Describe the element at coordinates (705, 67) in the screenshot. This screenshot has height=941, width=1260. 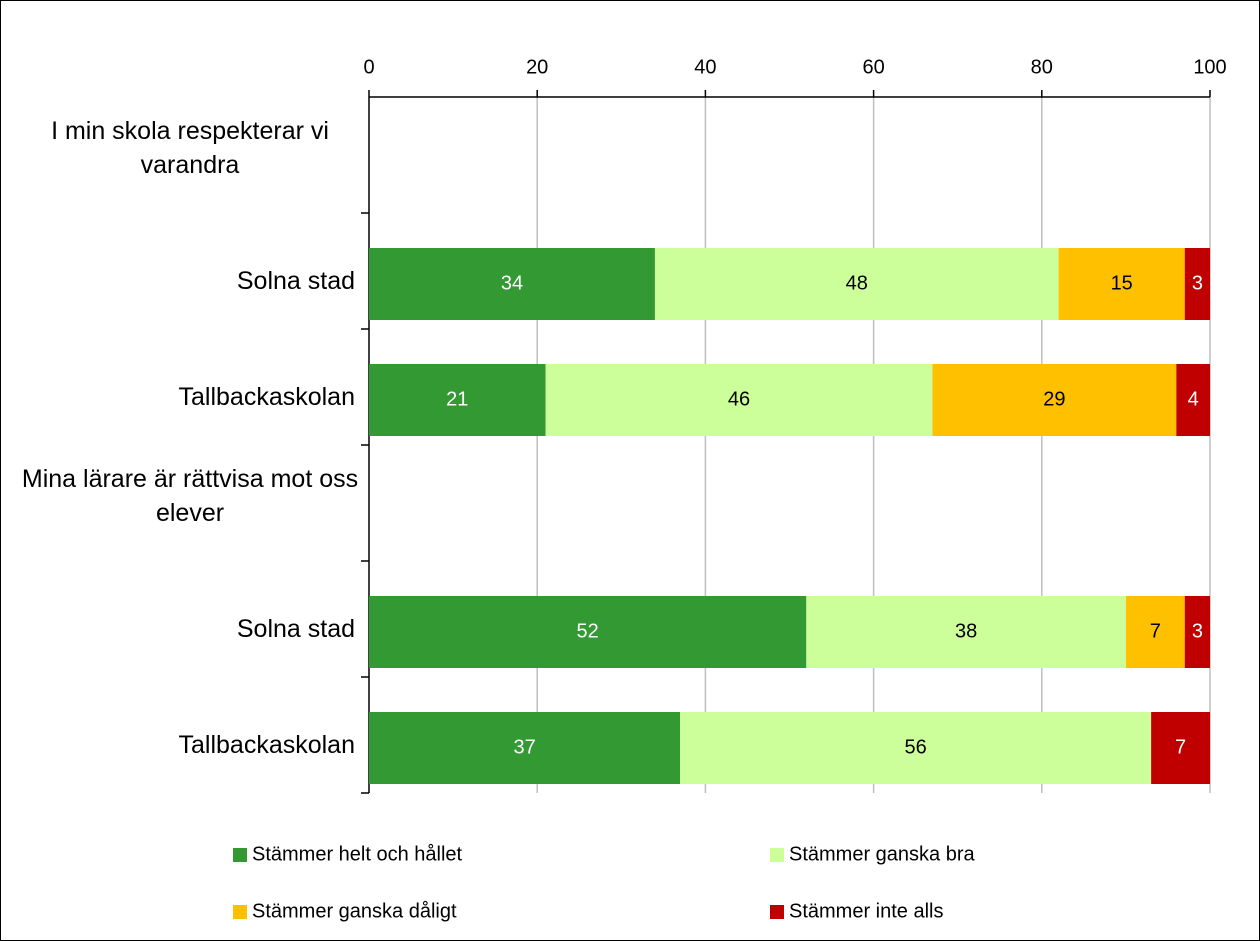
I see `x-tick-label: 40` at that location.